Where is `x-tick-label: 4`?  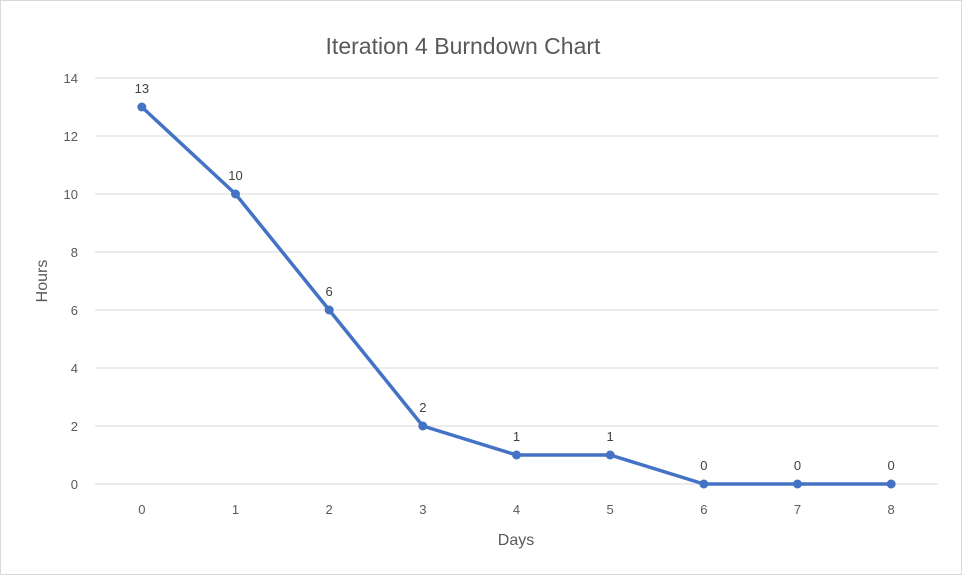 x-tick-label: 4 is located at coordinates (516, 509).